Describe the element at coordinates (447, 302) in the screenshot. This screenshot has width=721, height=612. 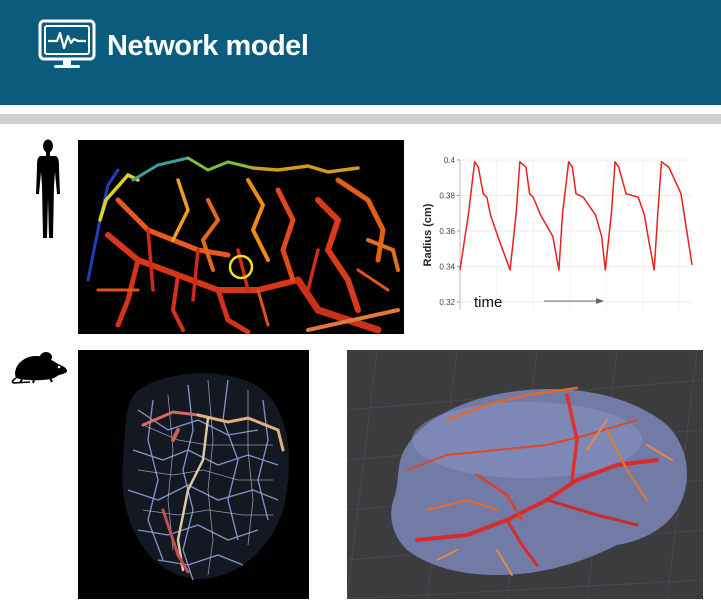
I see `y-tick-label: 0.32` at that location.